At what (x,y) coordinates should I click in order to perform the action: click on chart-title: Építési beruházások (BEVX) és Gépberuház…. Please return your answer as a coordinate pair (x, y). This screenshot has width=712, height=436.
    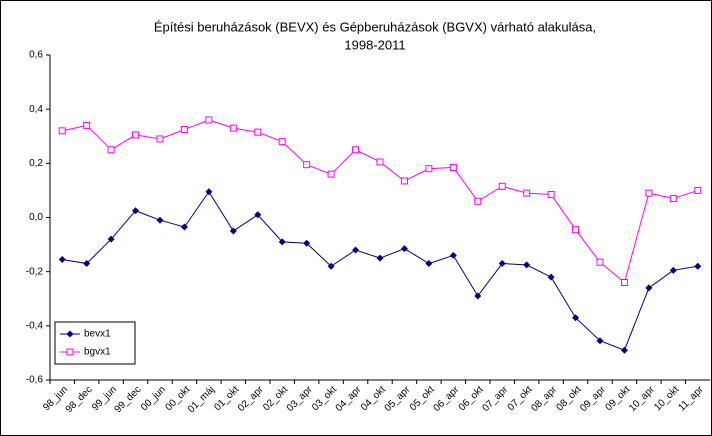
    Looking at the image, I should click on (375, 26).